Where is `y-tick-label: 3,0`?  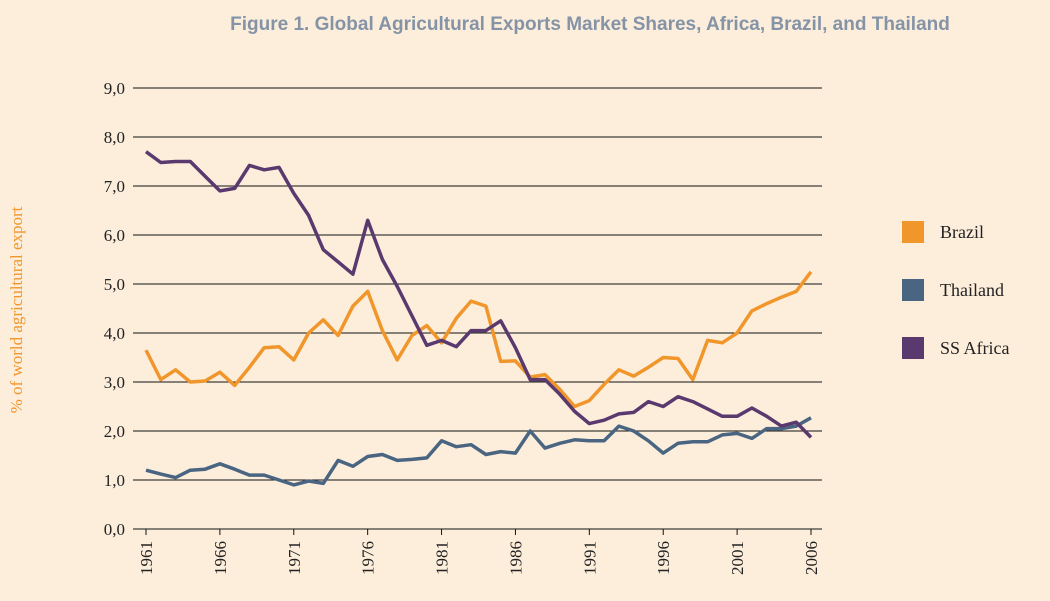
y-tick-label: 3,0 is located at coordinates (114, 382).